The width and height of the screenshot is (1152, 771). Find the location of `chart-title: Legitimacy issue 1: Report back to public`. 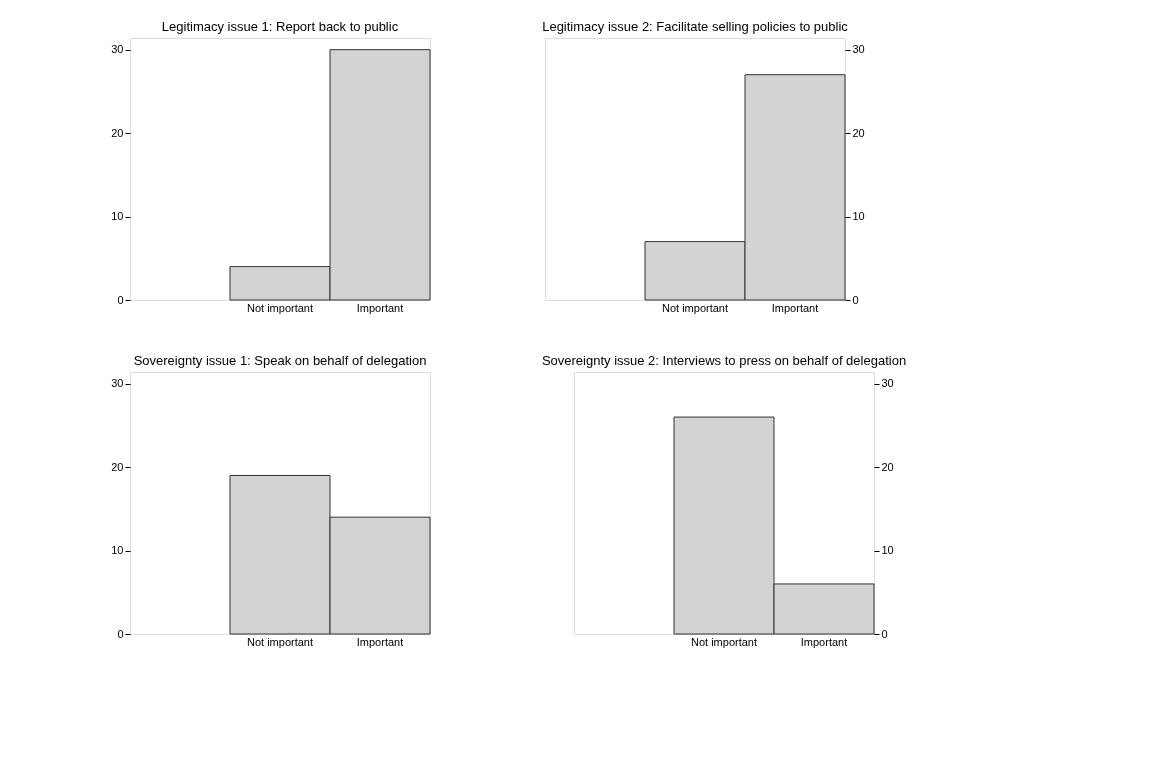

chart-title: Legitimacy issue 1: Report back to public is located at coordinates (280, 26).